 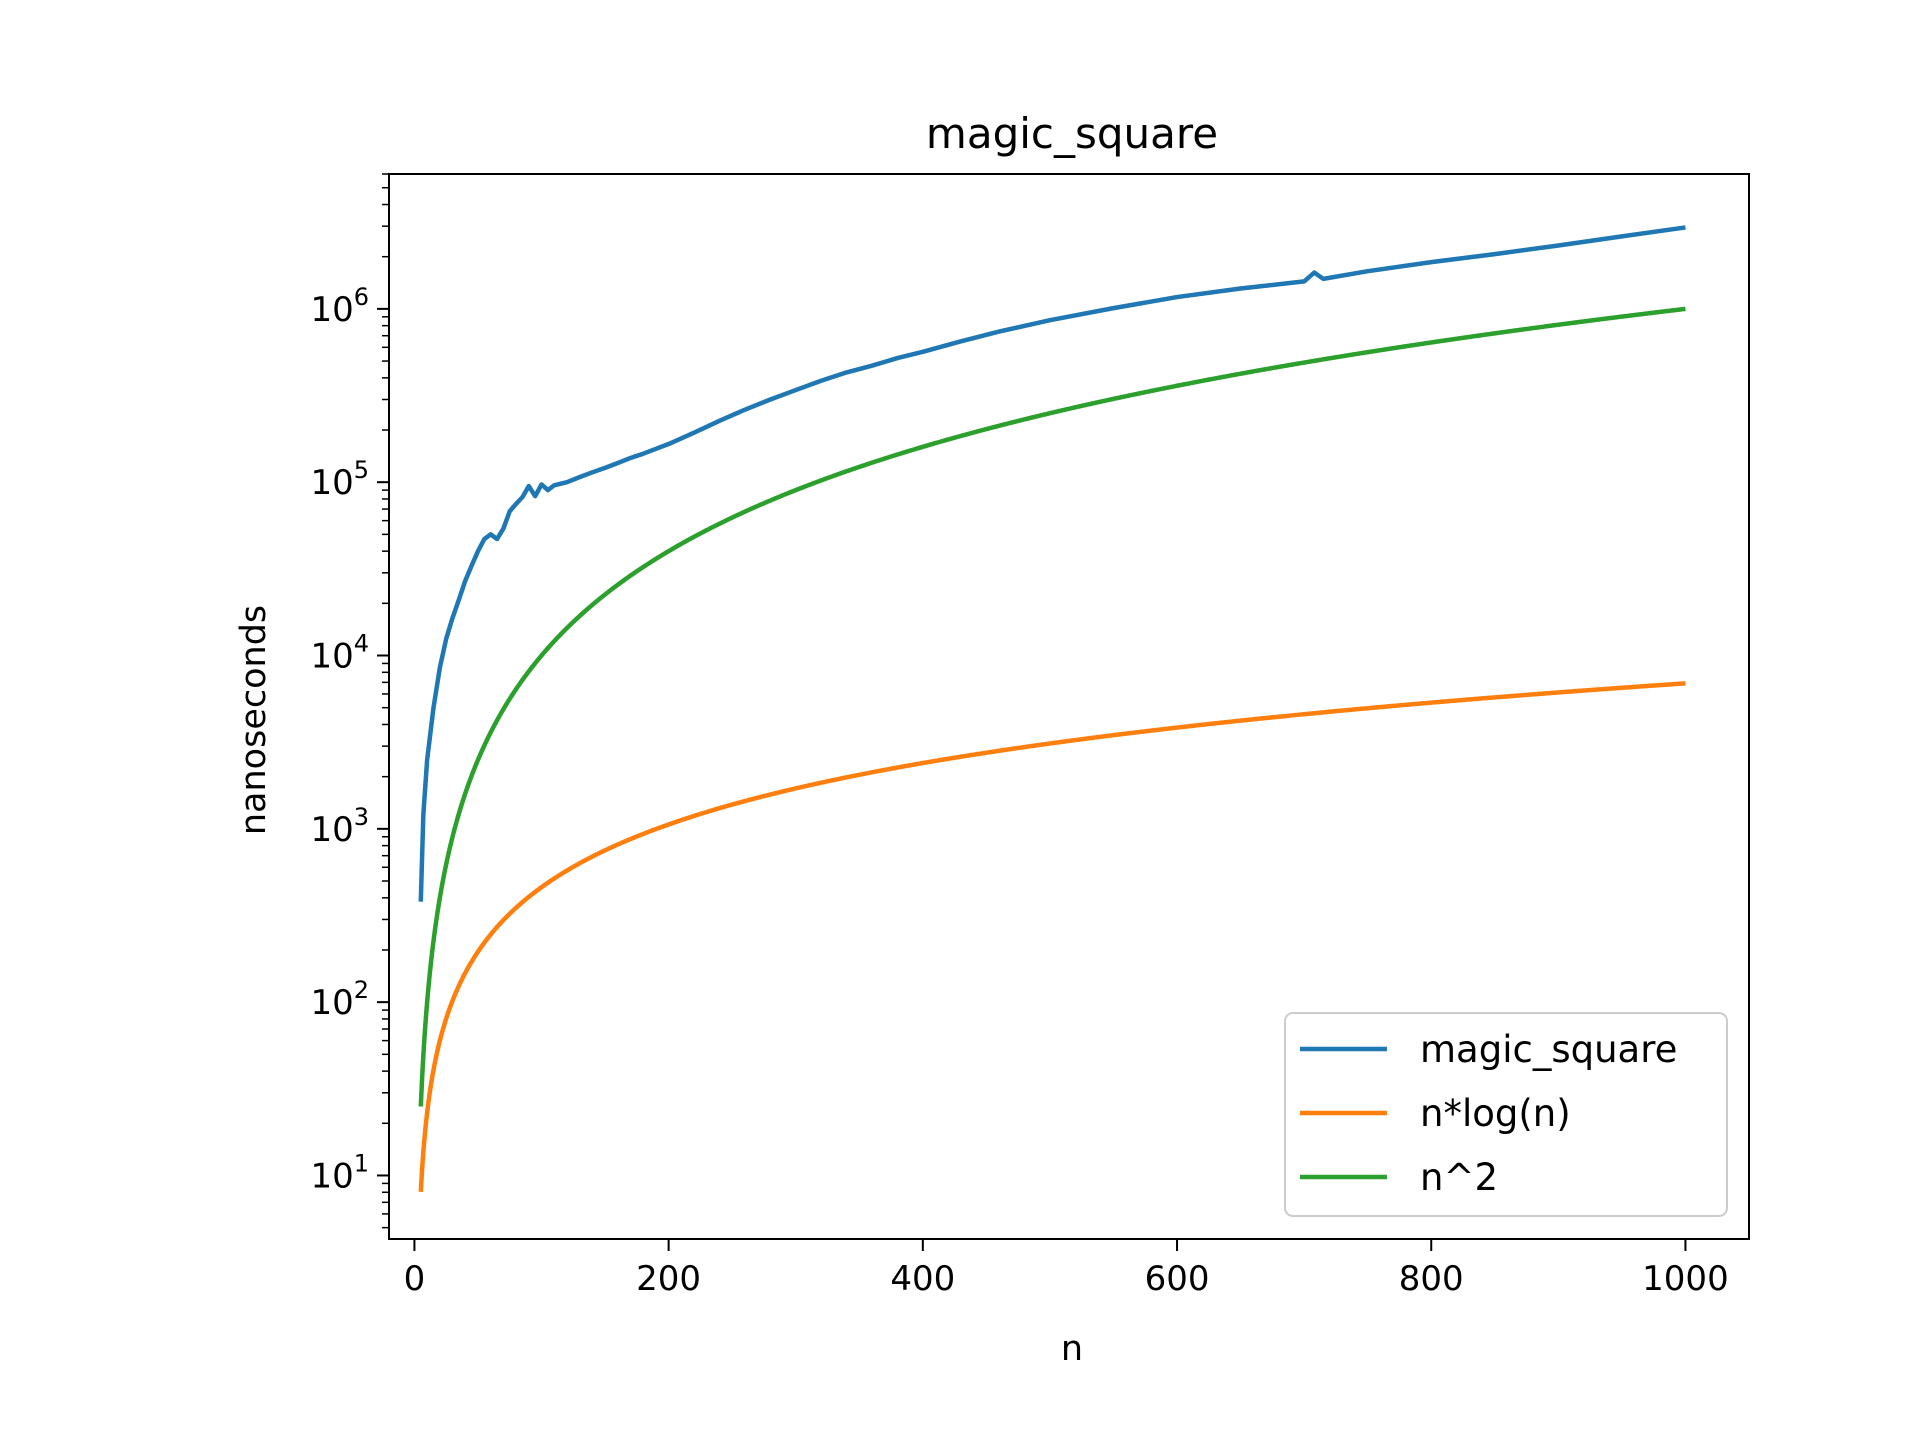 What do you see at coordinates (254, 720) in the screenshot?
I see `y-axis-label: nanoseconds` at bounding box center [254, 720].